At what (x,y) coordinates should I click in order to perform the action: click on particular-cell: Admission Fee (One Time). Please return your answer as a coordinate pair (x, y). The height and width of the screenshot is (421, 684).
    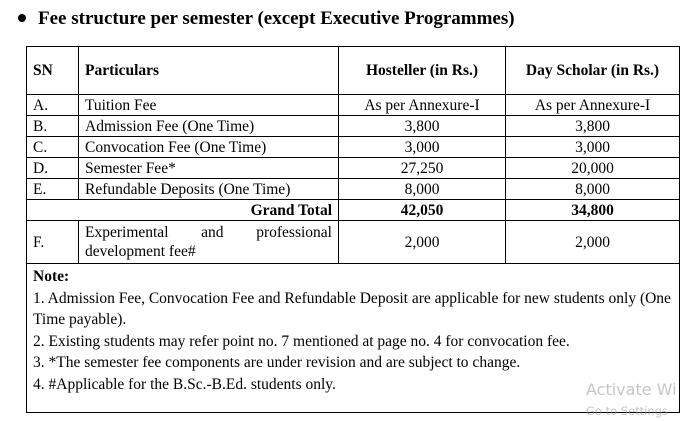
    Looking at the image, I should click on (208, 126).